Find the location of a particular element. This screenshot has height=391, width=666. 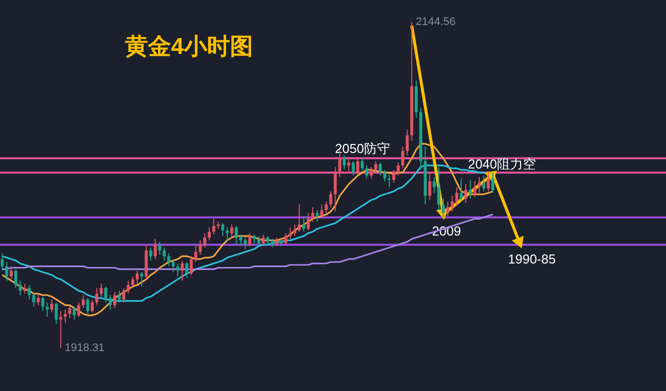

text: 黄金4小时图 is located at coordinates (188, 46).